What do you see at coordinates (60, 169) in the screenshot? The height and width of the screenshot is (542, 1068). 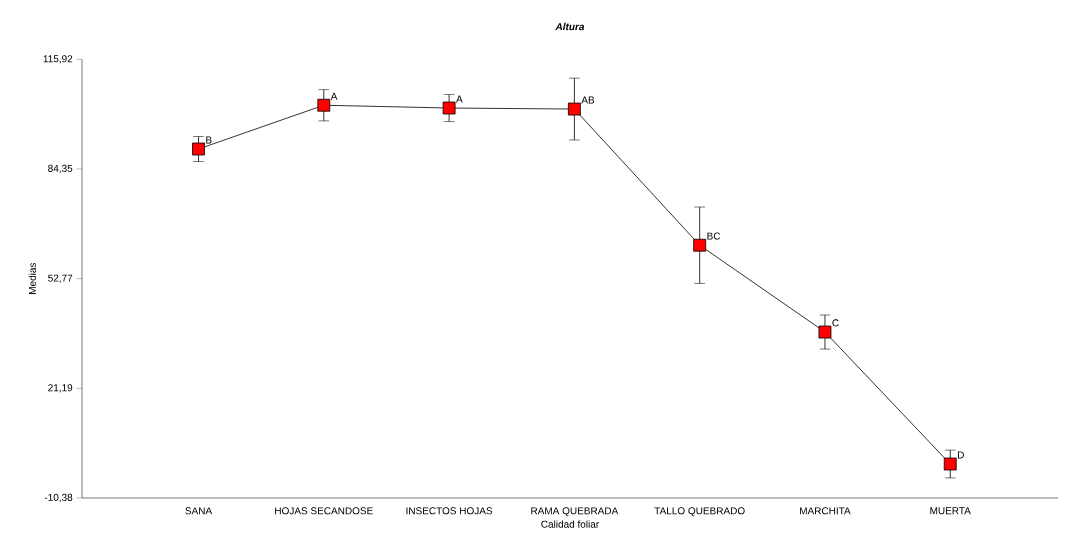 I see `y-tick-label: 84,35` at bounding box center [60, 169].